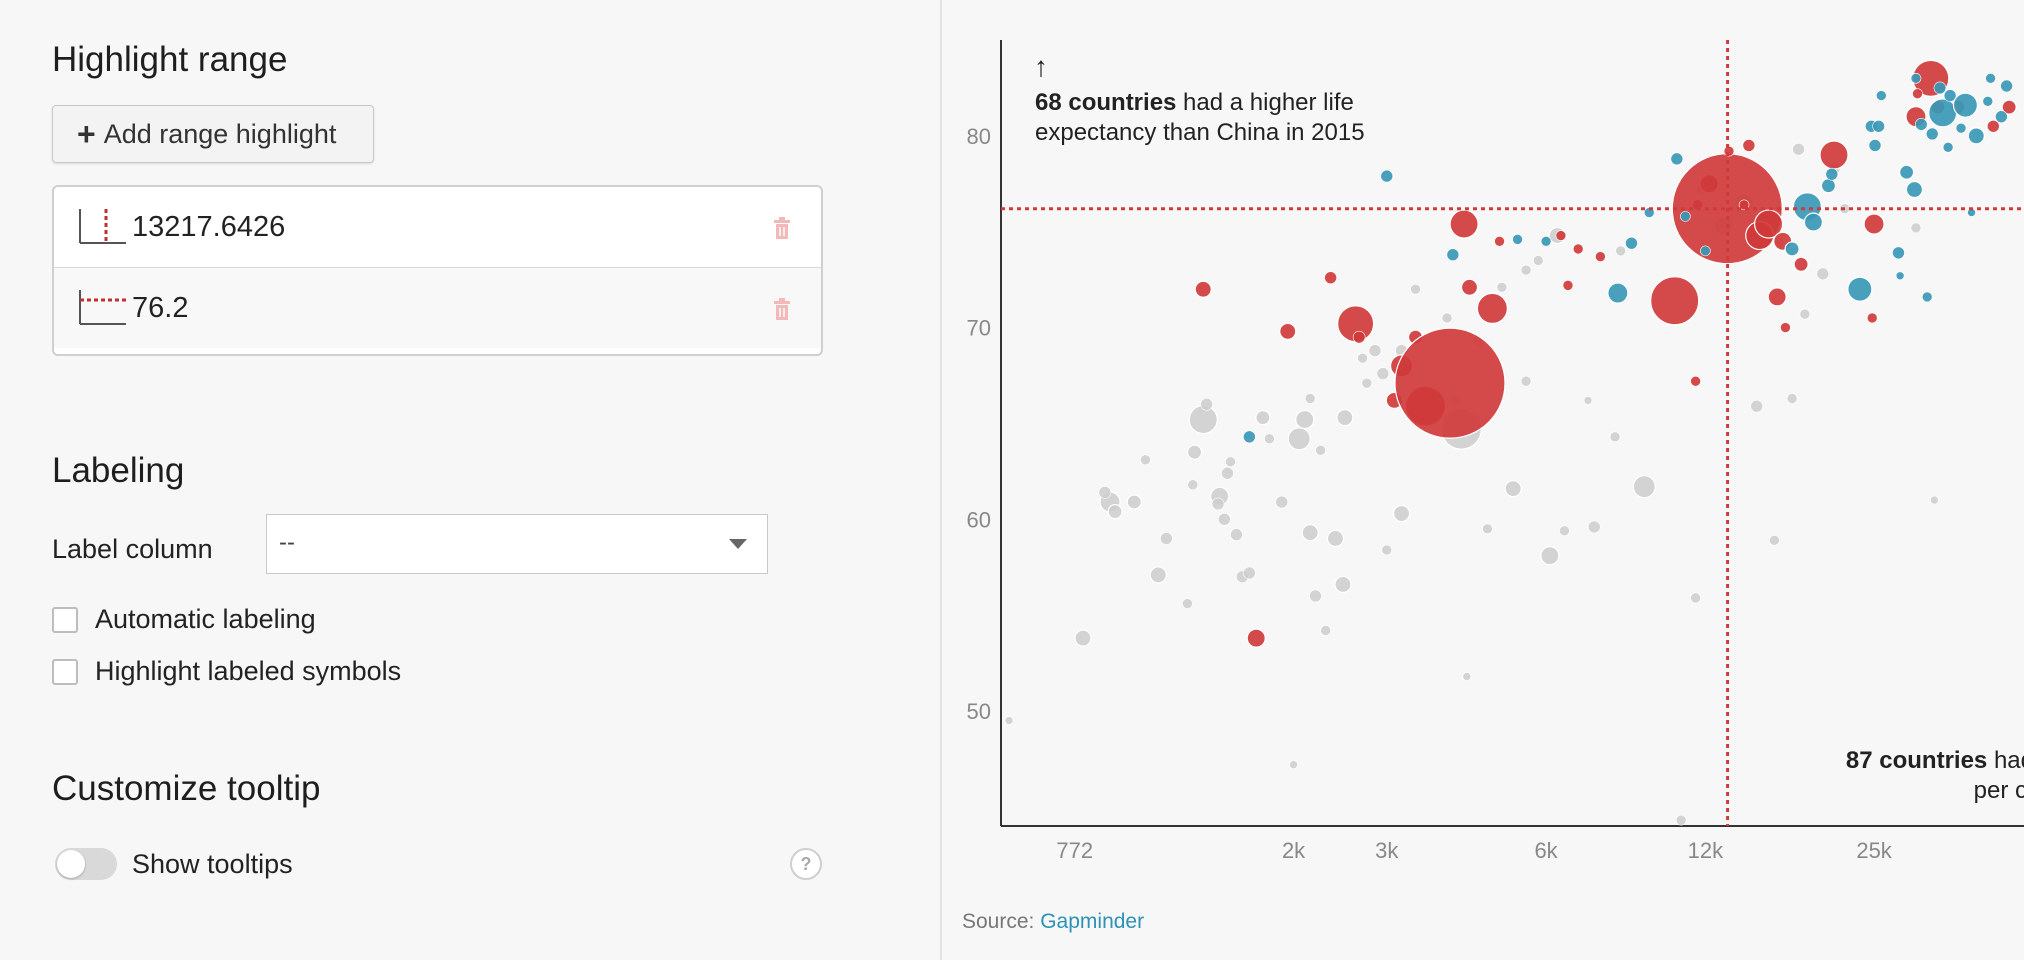 Image resolution: width=2024 pixels, height=960 pixels. Describe the element at coordinates (184, 619) in the screenshot. I see `automatic-labeling-row: Automatic labeling` at that location.